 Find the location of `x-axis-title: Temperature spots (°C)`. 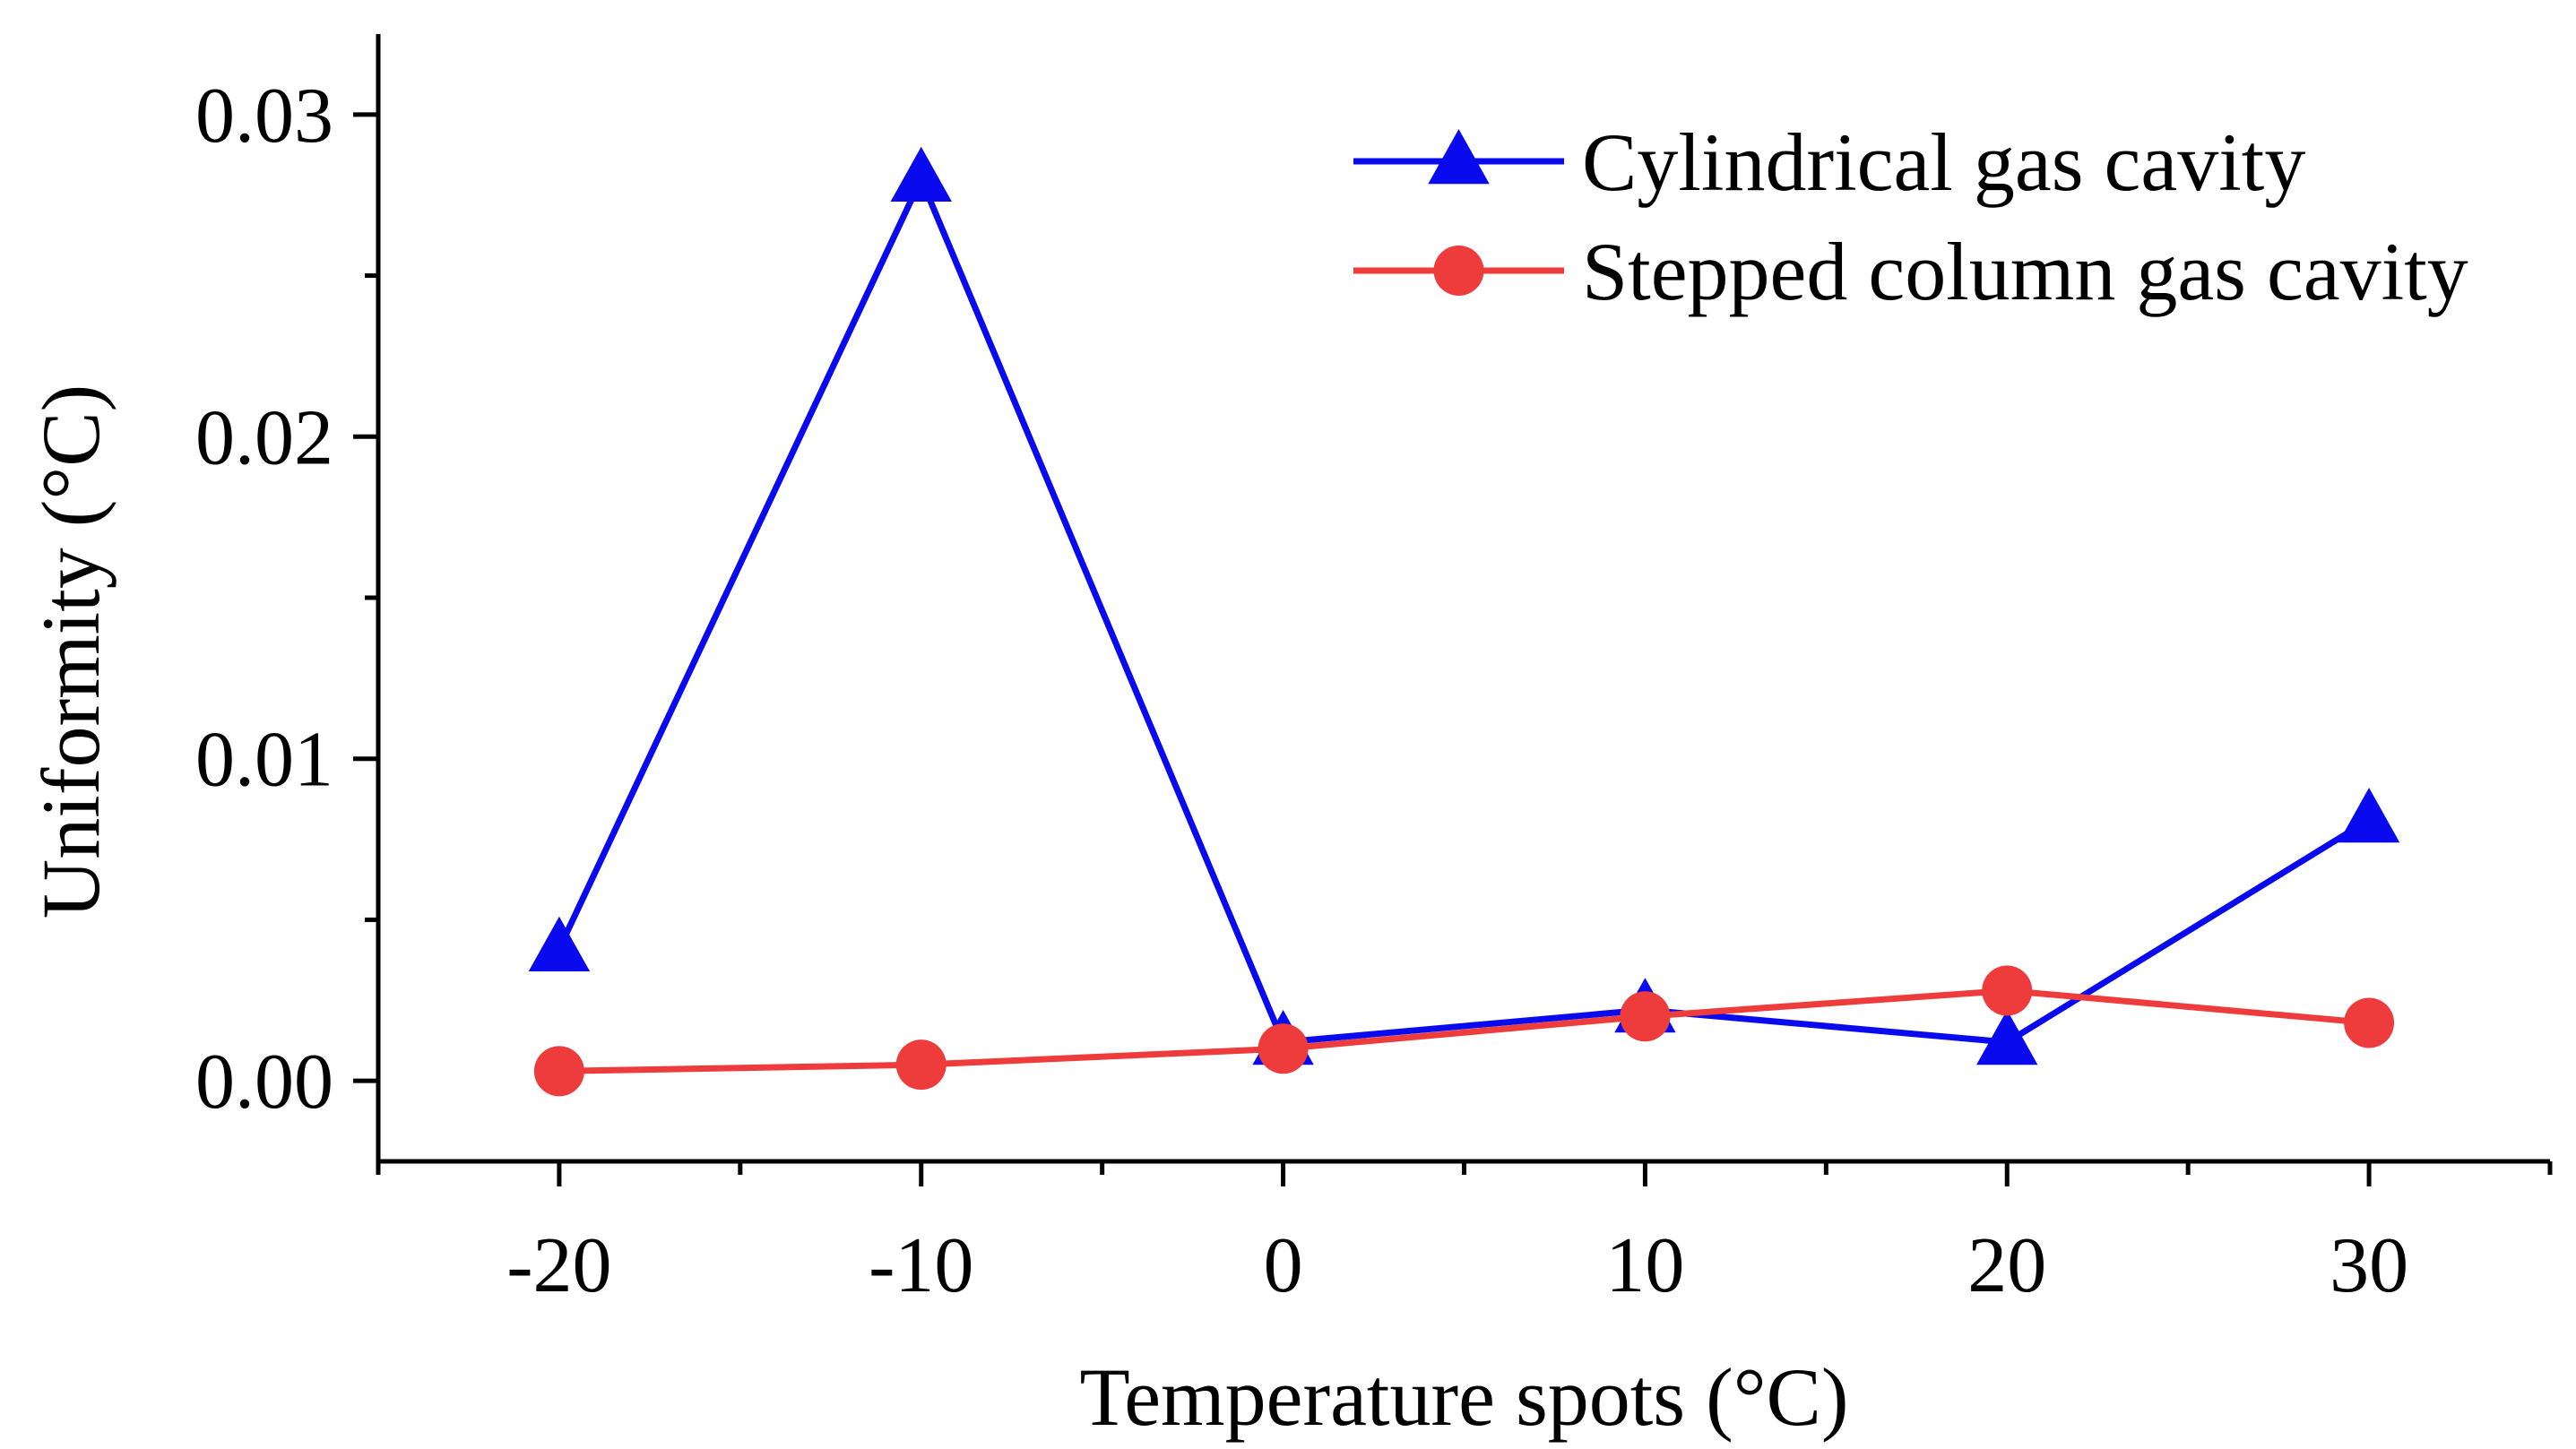

x-axis-title: Temperature spots (°C) is located at coordinates (1463, 1397).